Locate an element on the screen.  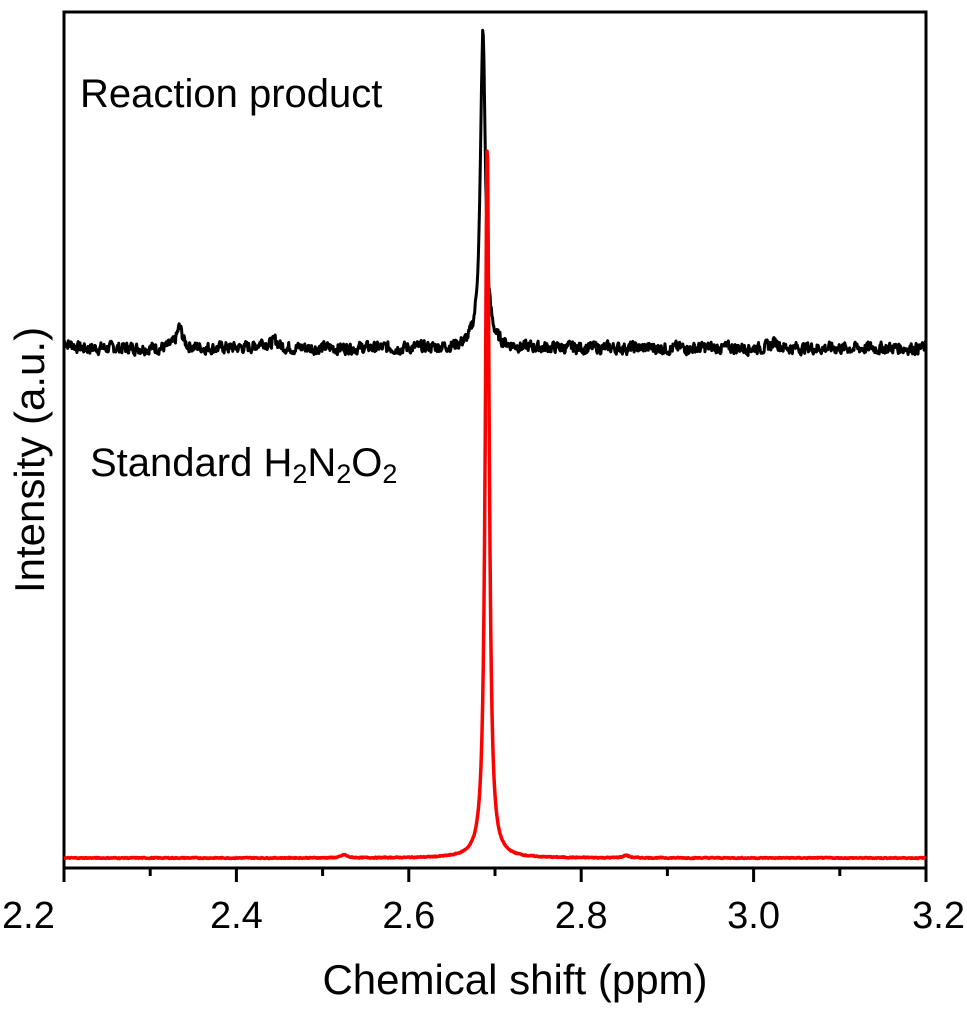
series-label-standard: Standard H2N2O2 is located at coordinates (243, 465).